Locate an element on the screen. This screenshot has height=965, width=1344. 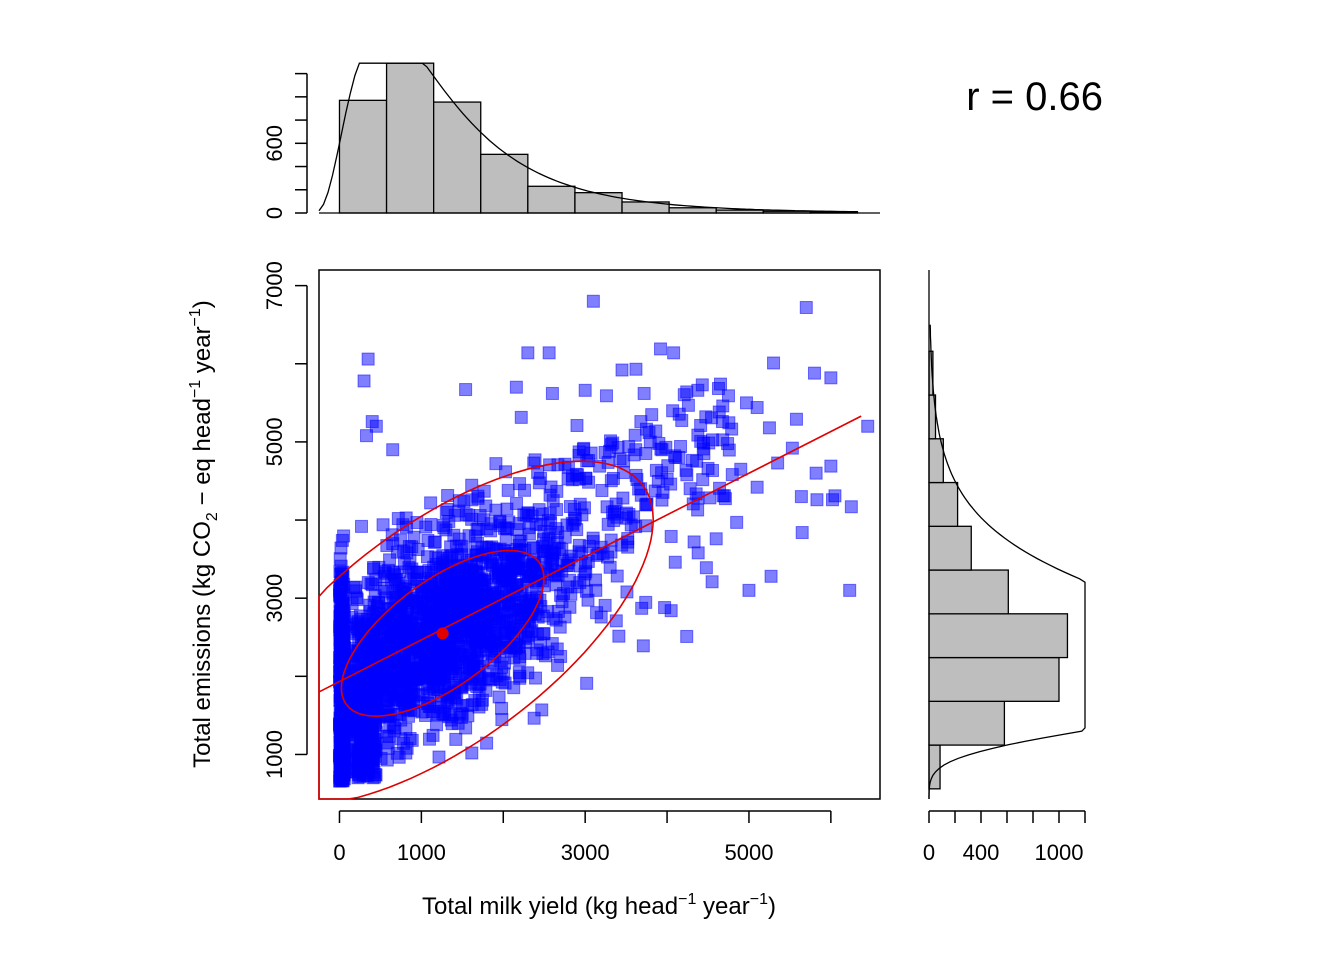
x-tick-label: 3000 is located at coordinates (585, 852).